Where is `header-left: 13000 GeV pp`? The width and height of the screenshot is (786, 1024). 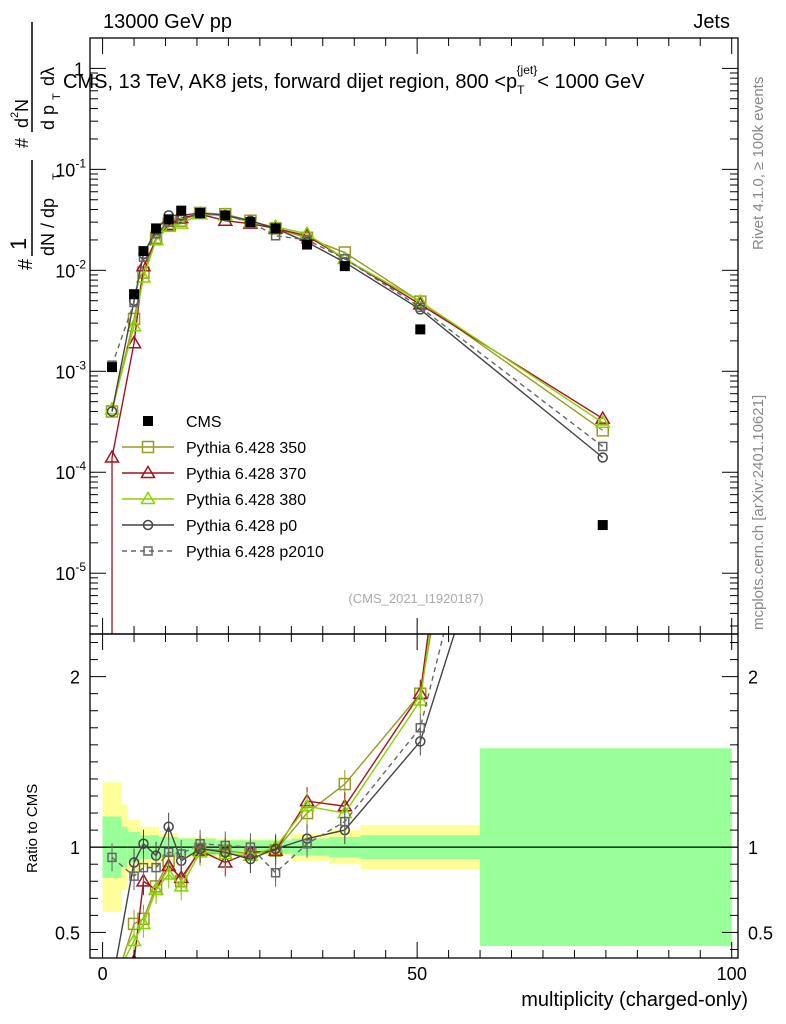 header-left: 13000 GeV pp is located at coordinates (167, 22).